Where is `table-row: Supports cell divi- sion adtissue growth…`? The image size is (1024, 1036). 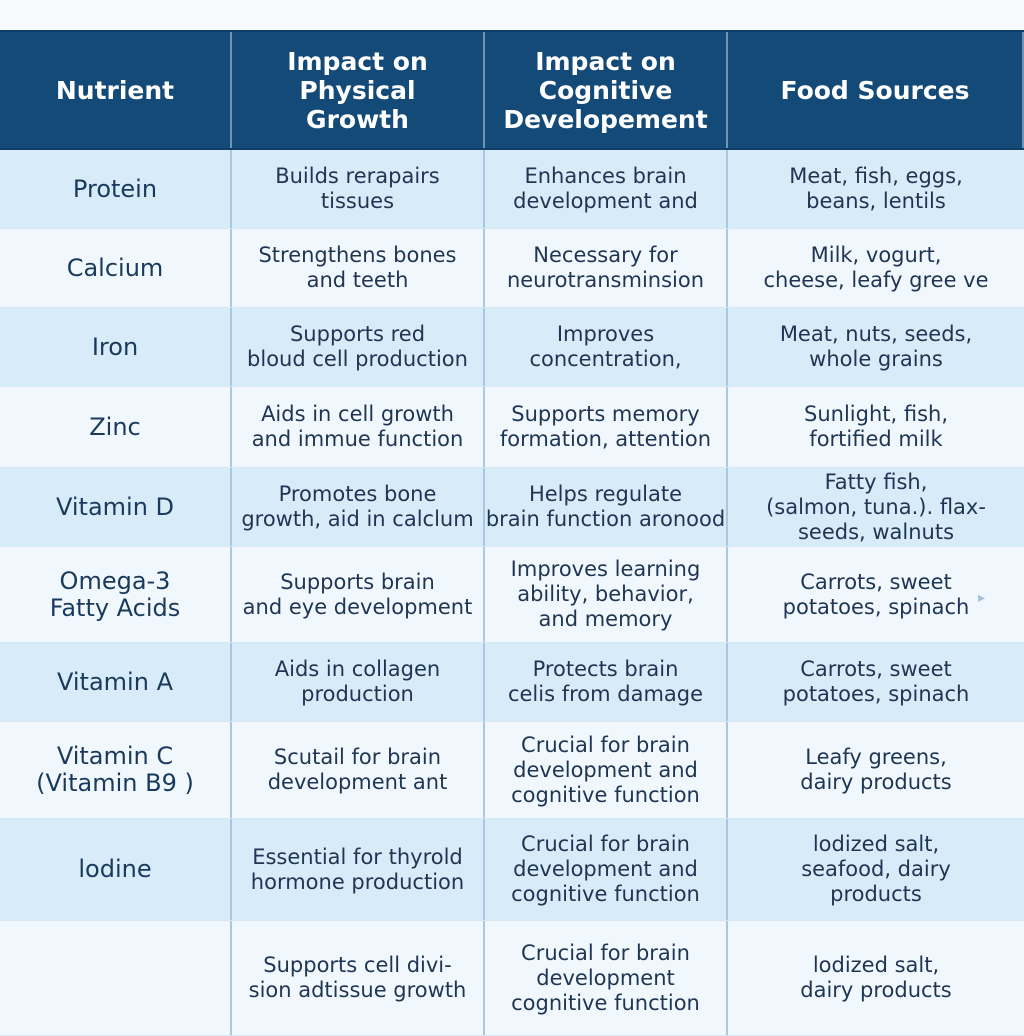 table-row: Supports cell divi- sion adtissue growth… is located at coordinates (512, 978).